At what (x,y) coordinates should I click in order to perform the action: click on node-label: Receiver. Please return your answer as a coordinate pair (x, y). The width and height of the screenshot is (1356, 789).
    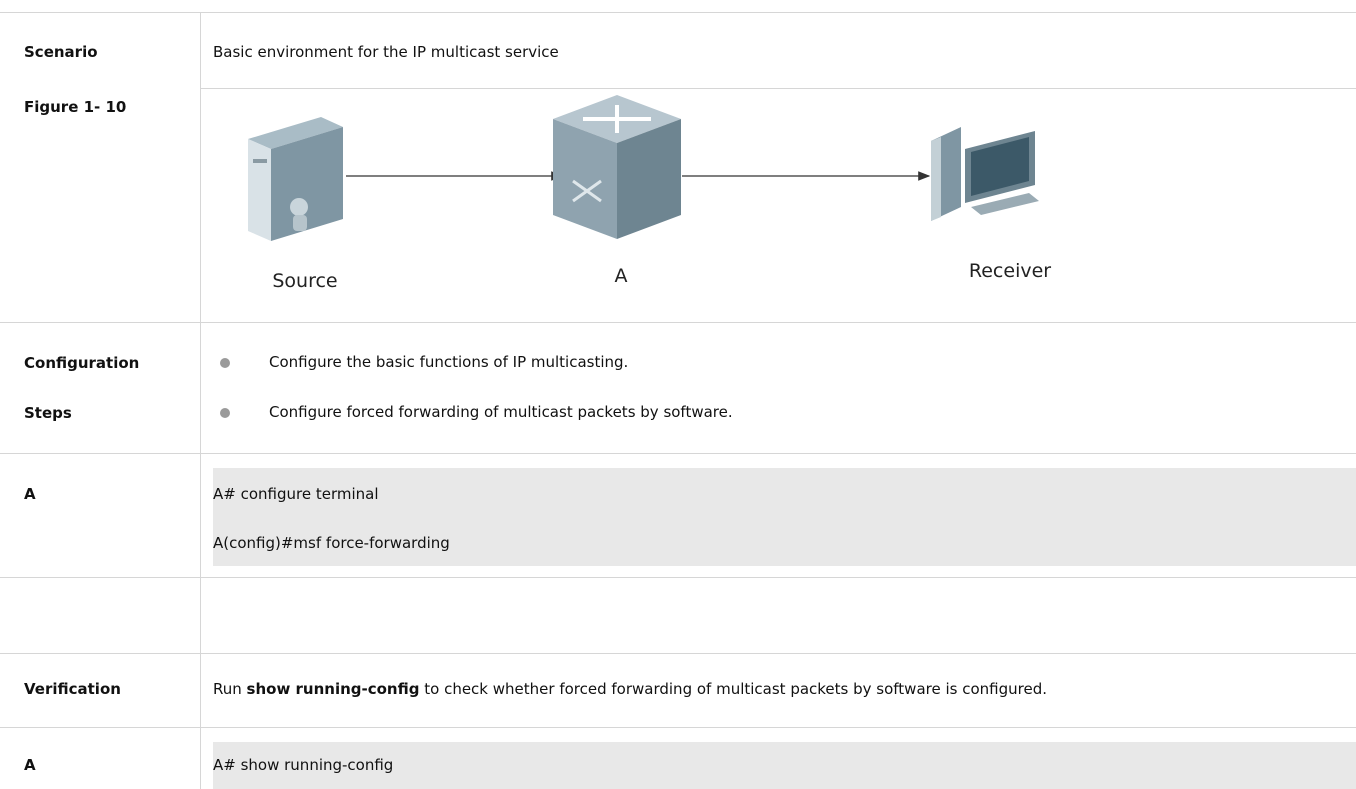
    Looking at the image, I should click on (1010, 271).